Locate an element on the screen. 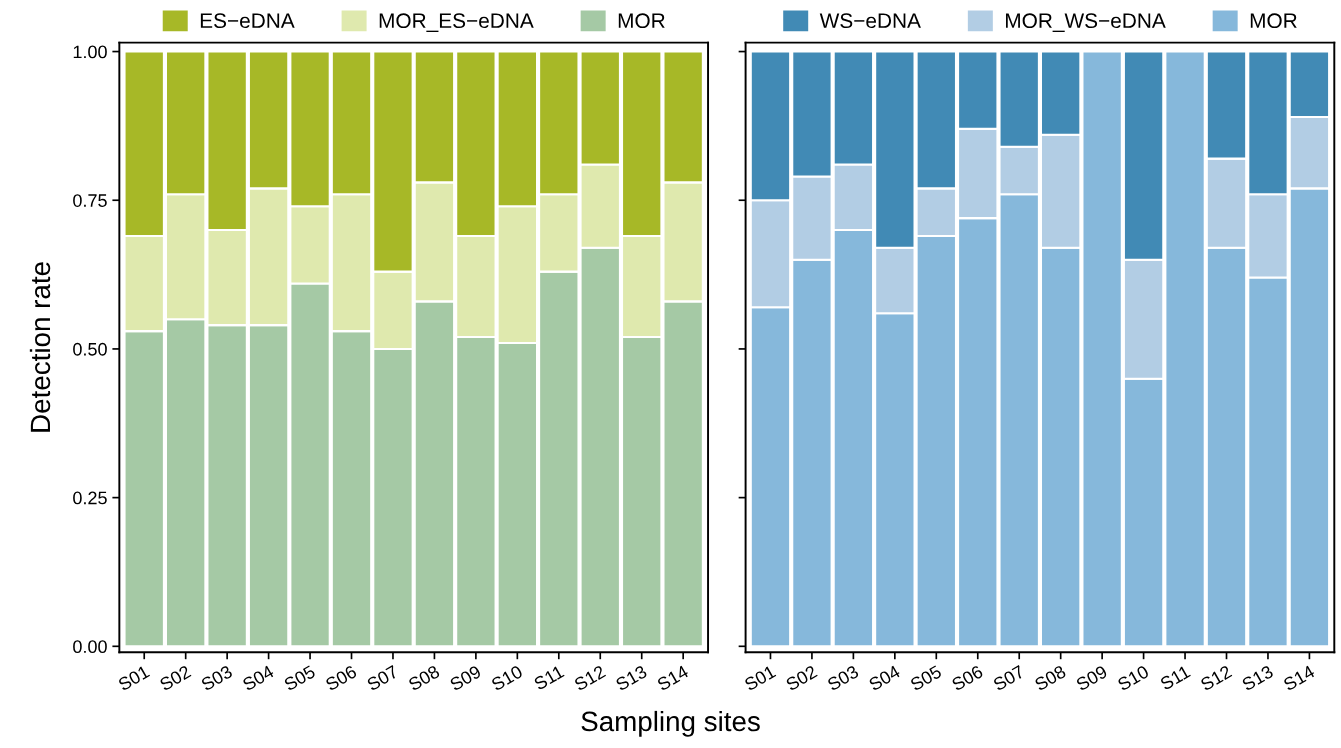 The height and width of the screenshot is (748, 1341). y-tick-label: 1.00 is located at coordinates (90, 52).